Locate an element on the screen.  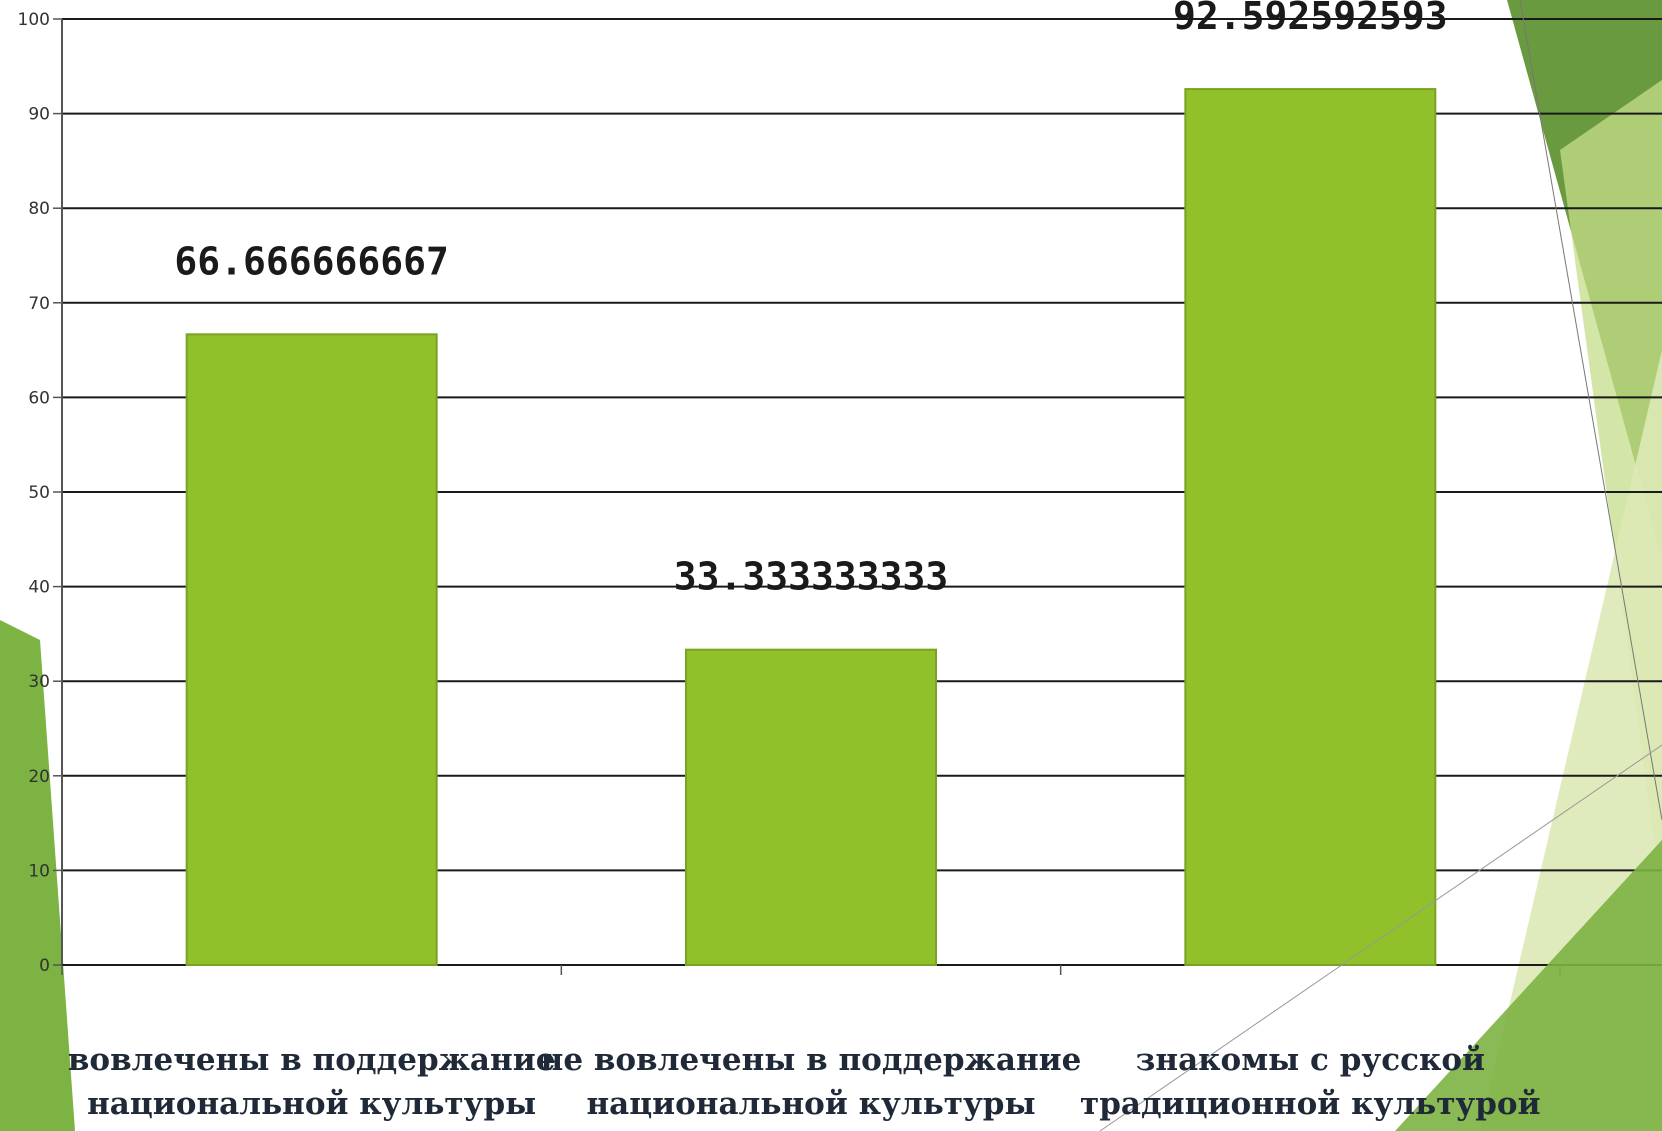
data-label: 92.592592593 is located at coordinates (1310, 19).